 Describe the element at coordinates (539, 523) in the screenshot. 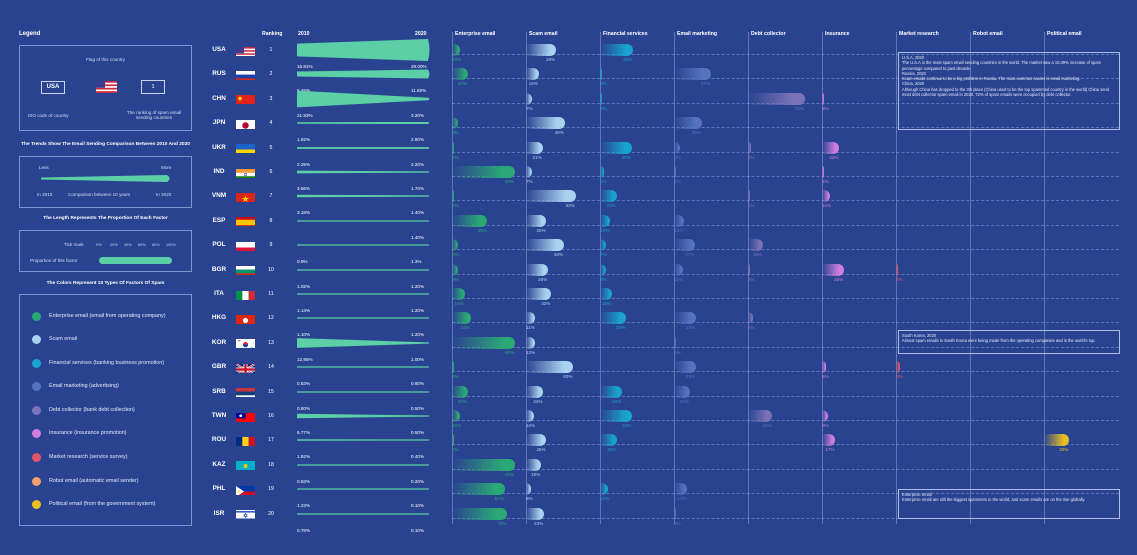

I see `factor-value-label: 23%` at that location.